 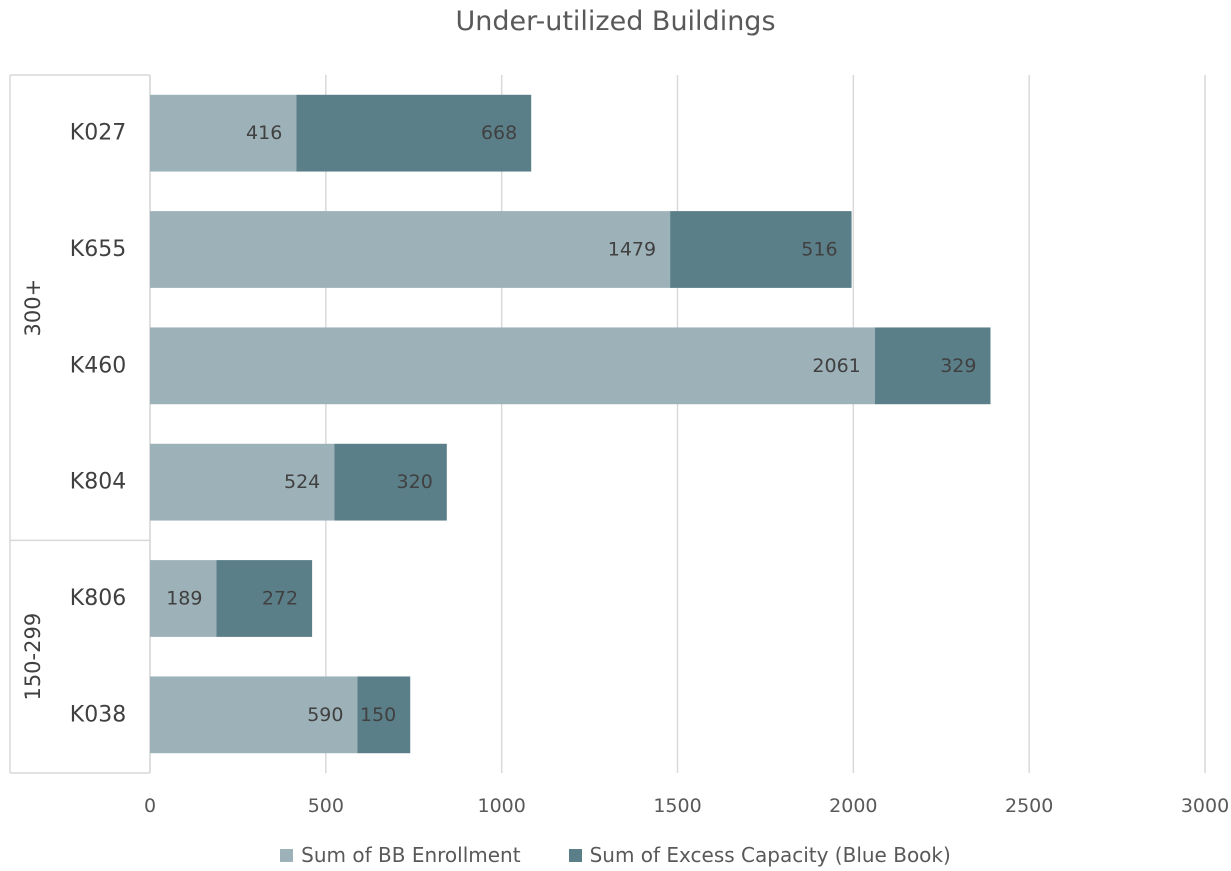 I want to click on group-label: 300+, so click(x=33, y=308).